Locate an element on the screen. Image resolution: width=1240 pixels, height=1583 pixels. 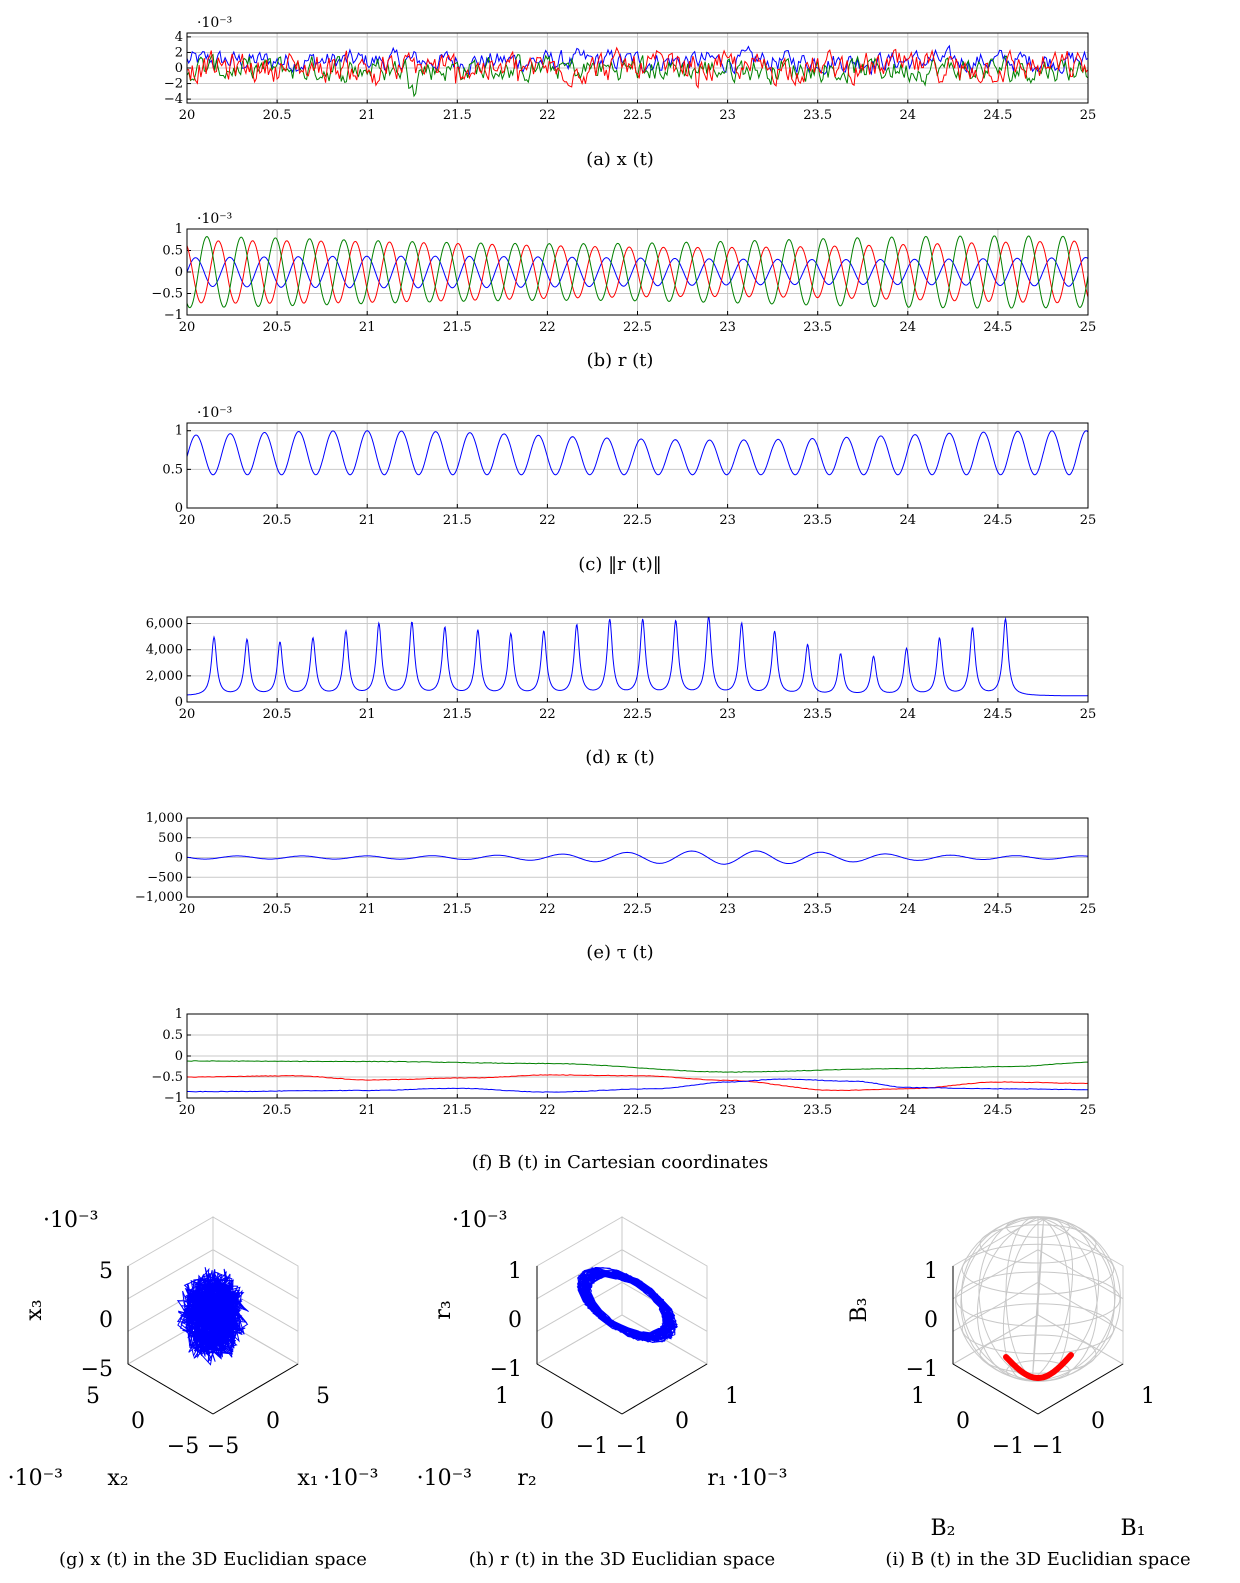
z-tick-label: −1 is located at coordinates (506, 1369).